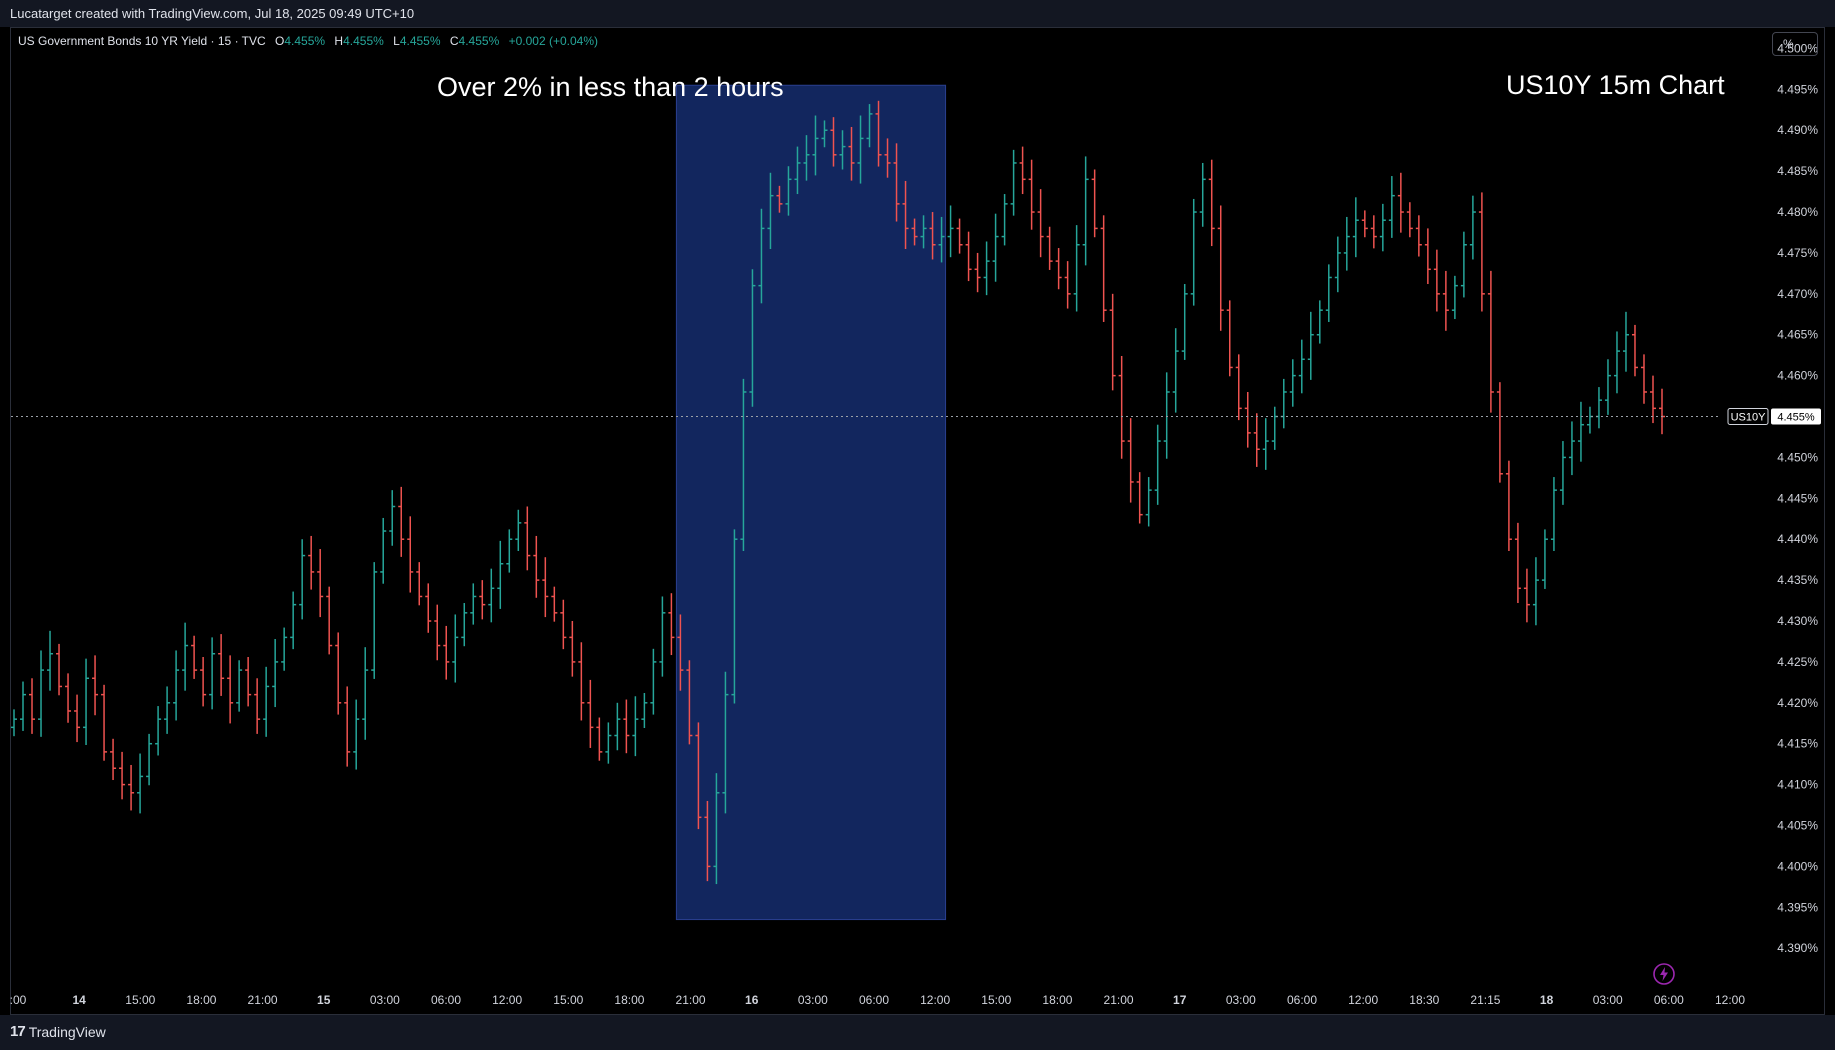  I want to click on highlight-annotation: Over 2% in less than 2 hours, so click(610, 87).